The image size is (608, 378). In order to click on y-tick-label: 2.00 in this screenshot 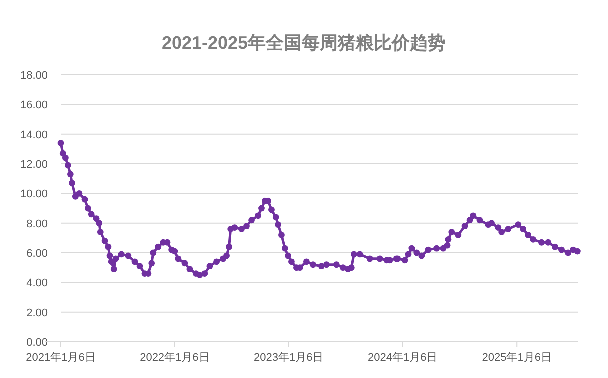, I will do `click(37, 313)`.